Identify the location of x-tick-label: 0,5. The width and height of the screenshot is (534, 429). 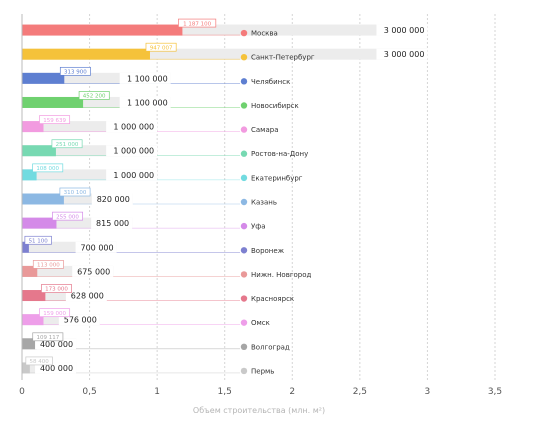
(89, 392).